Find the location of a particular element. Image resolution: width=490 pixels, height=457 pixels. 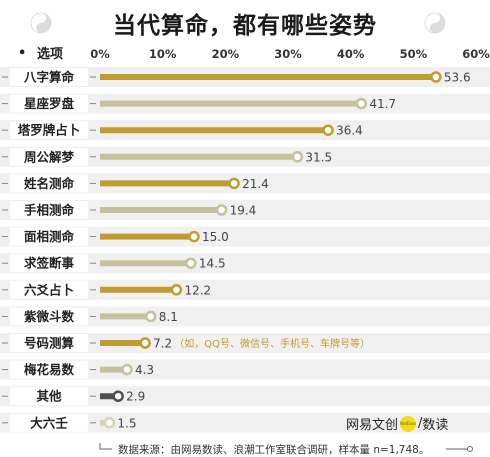

data-source-note: 数据来源：由网易数读、浪潮工作室联合调研，样本量 n=1,748。 is located at coordinates (274, 450).